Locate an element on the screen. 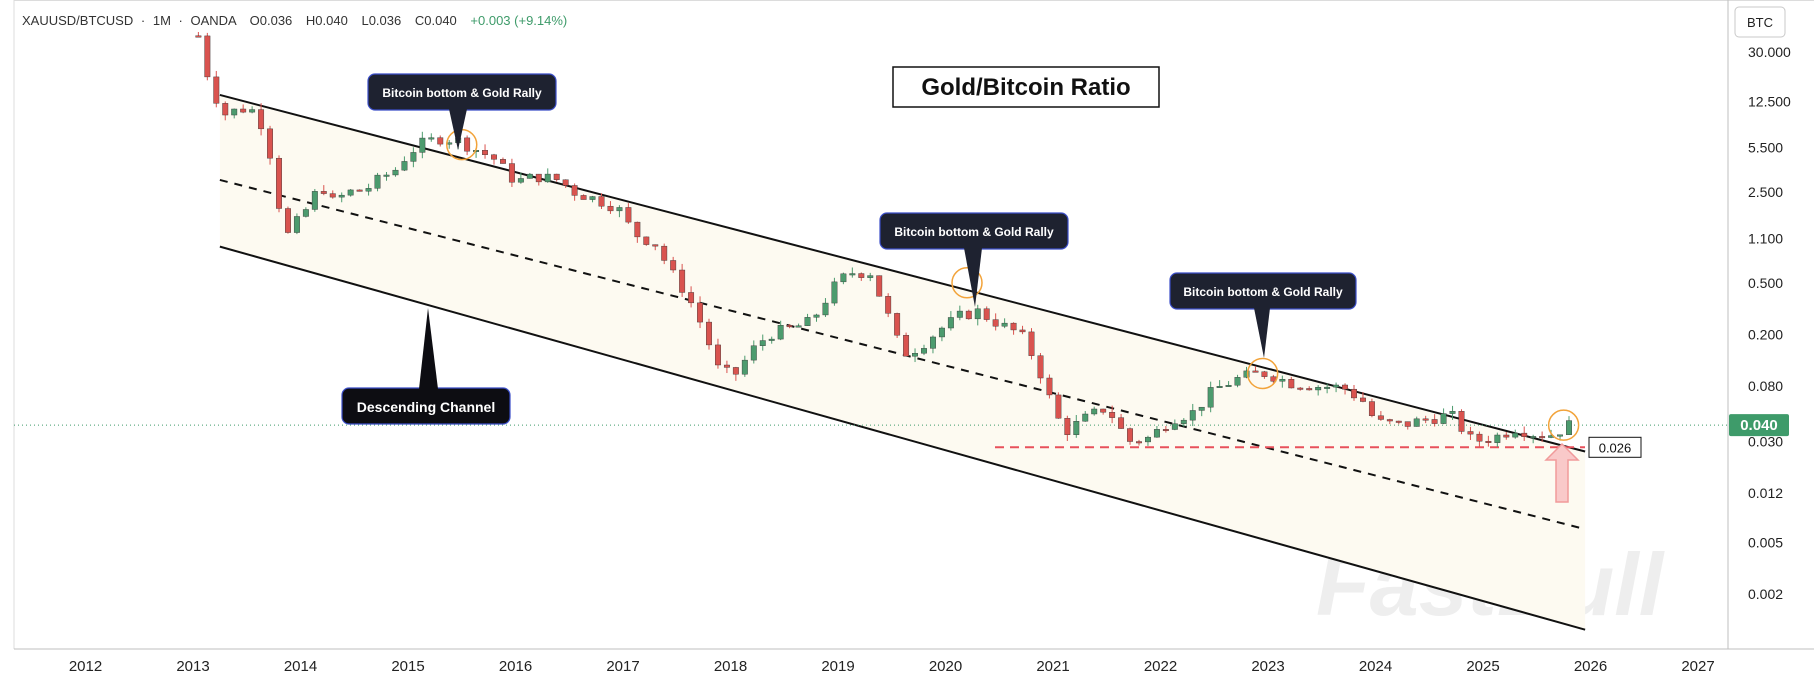  currency-button: BTC is located at coordinates (1760, 22).